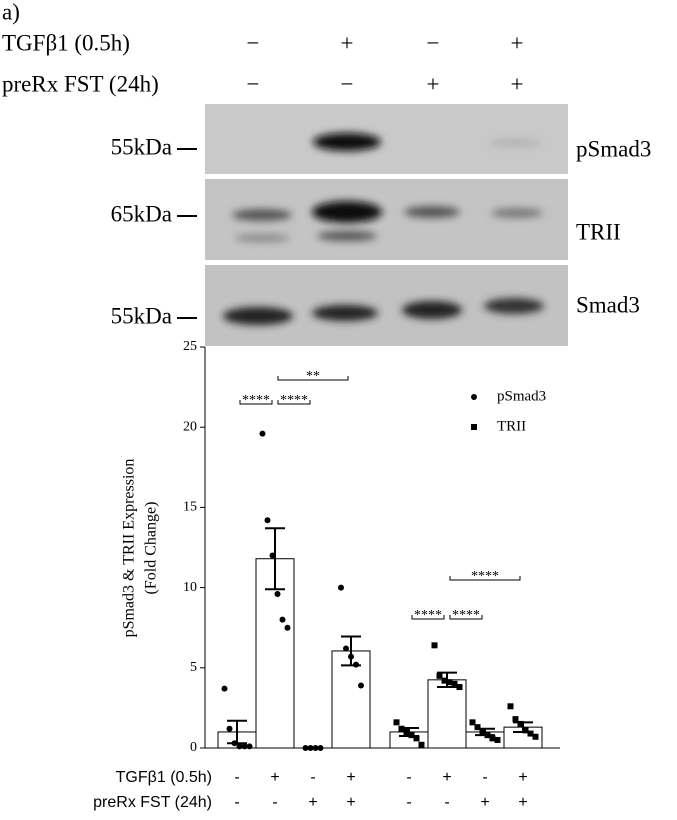 This screenshot has width=677, height=820. I want to click on band-name: TRII, so click(598, 231).